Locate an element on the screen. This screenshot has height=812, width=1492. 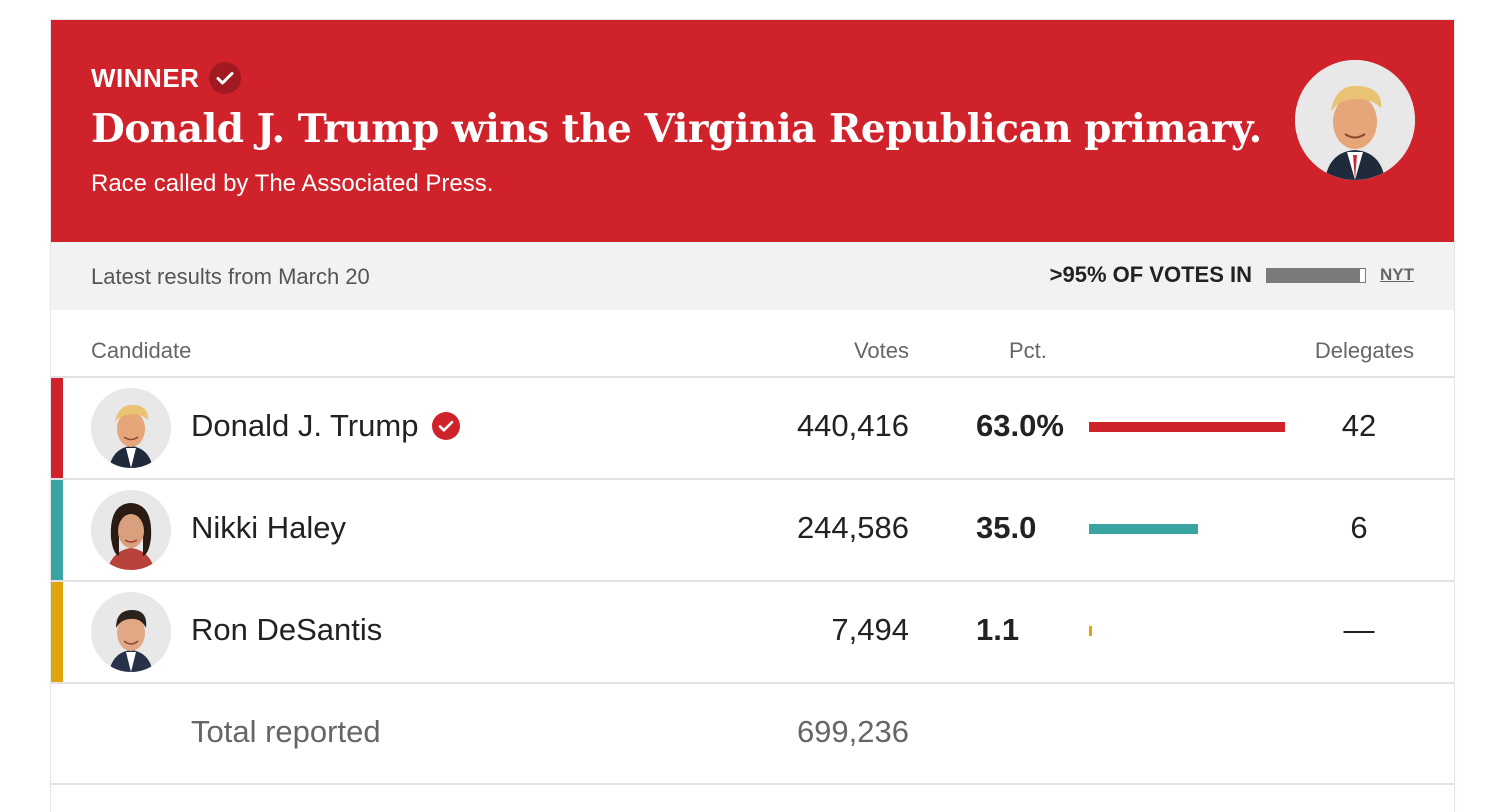
candidate-name-text: Nikki Haley is located at coordinates (269, 527).